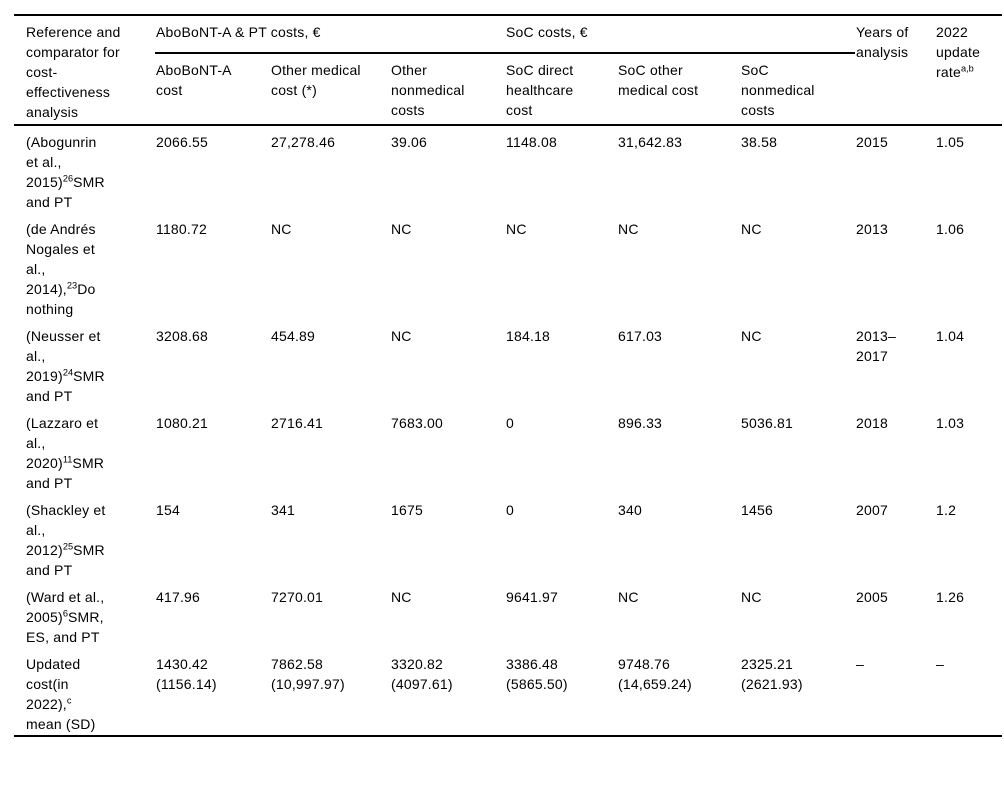 The width and height of the screenshot is (1004, 789). What do you see at coordinates (303, 142) in the screenshot?
I see `cell-other-medical-cost: 27,278.46` at bounding box center [303, 142].